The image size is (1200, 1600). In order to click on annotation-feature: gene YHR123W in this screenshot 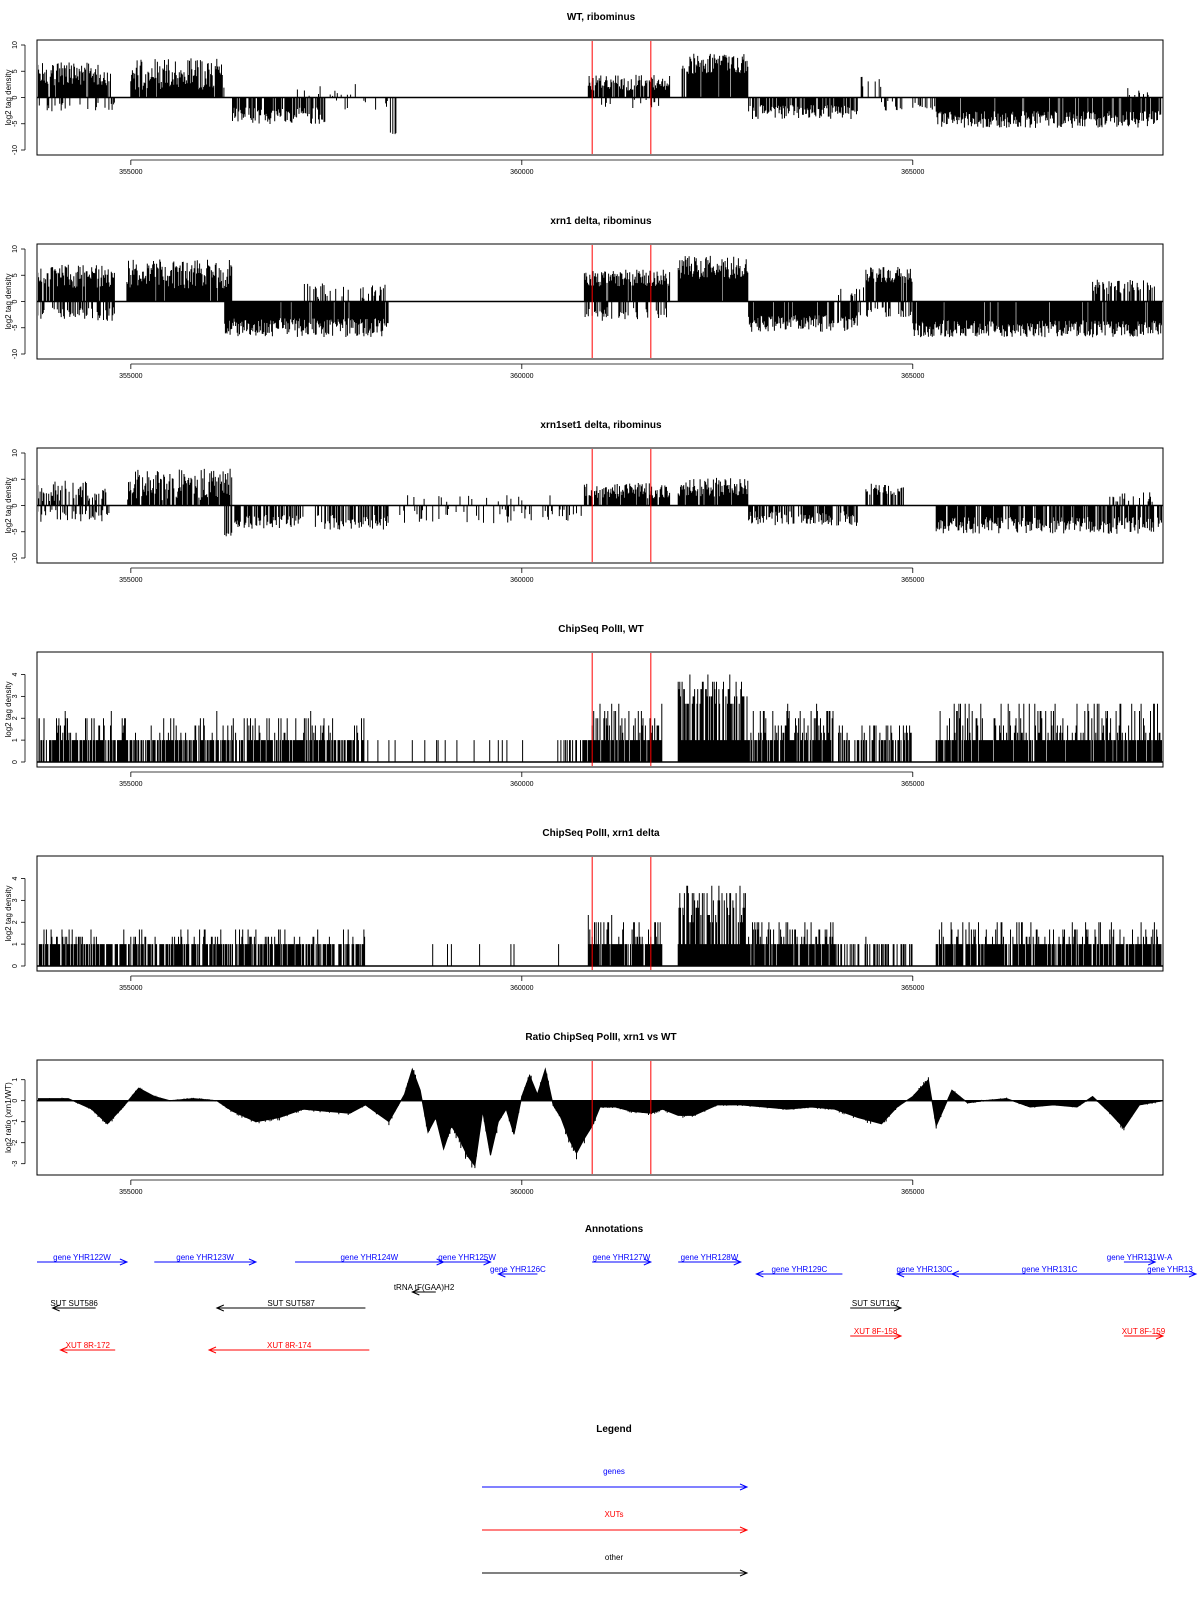, I will do `click(206, 1259)`.